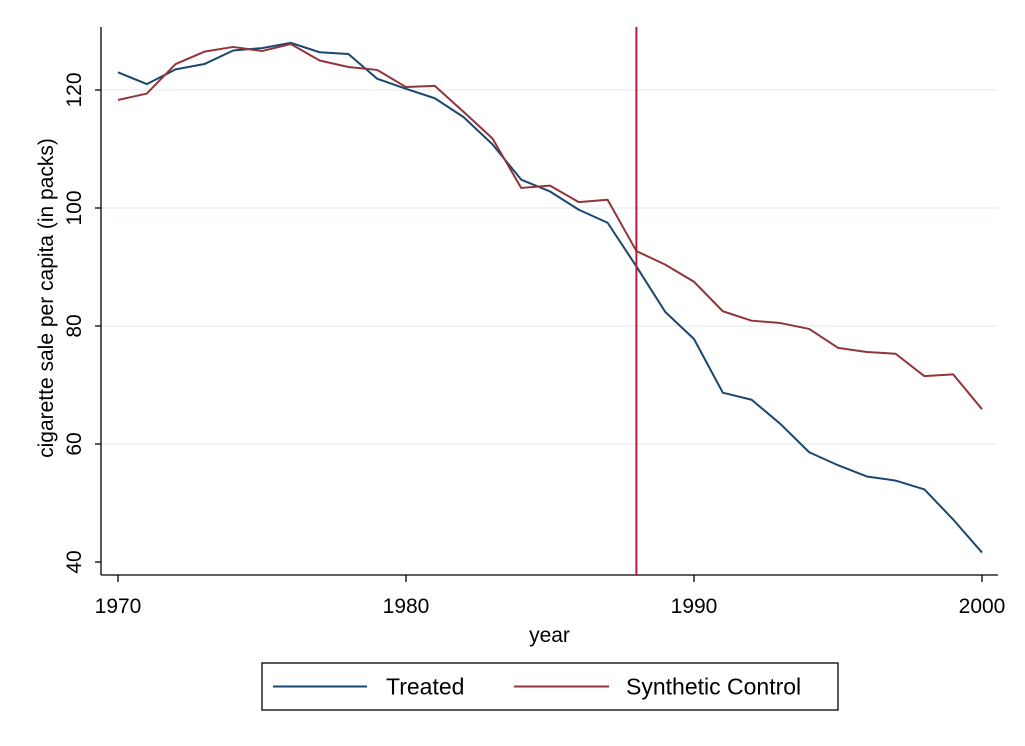 This screenshot has width=1025, height=746. I want to click on x-tick-label-1: 1980, so click(406, 606).